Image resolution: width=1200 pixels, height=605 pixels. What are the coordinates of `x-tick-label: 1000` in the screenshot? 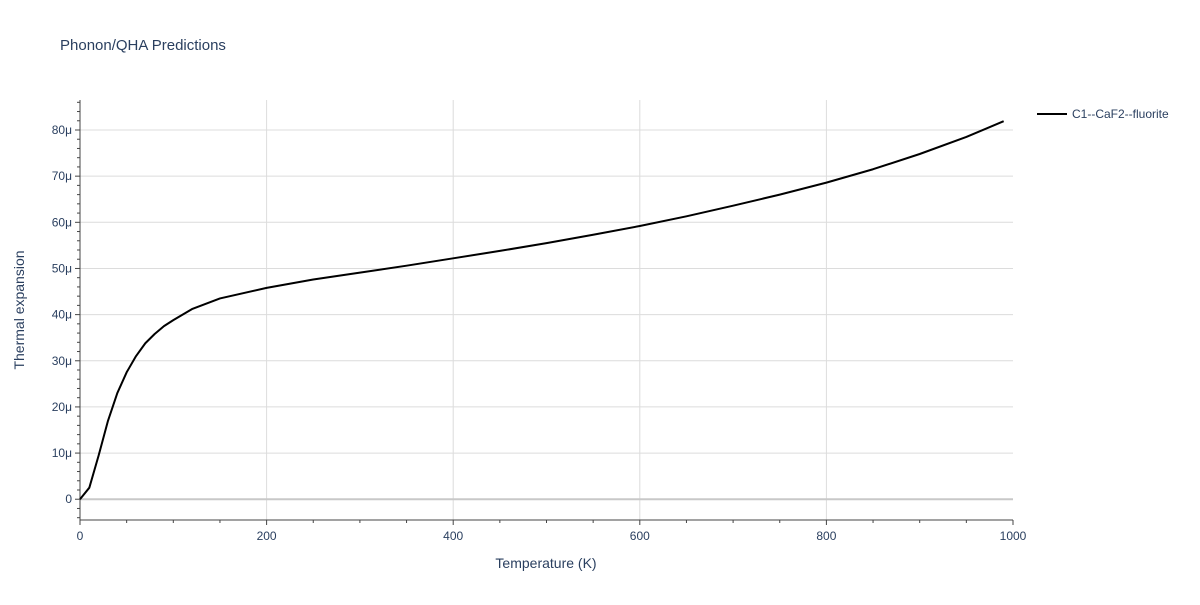 It's located at (1013, 536).